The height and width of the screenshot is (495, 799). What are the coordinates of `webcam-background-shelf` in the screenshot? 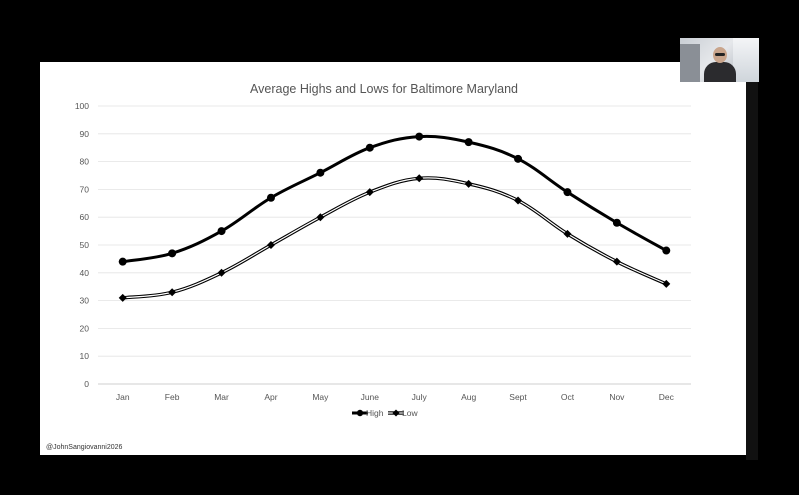 It's located at (690, 63).